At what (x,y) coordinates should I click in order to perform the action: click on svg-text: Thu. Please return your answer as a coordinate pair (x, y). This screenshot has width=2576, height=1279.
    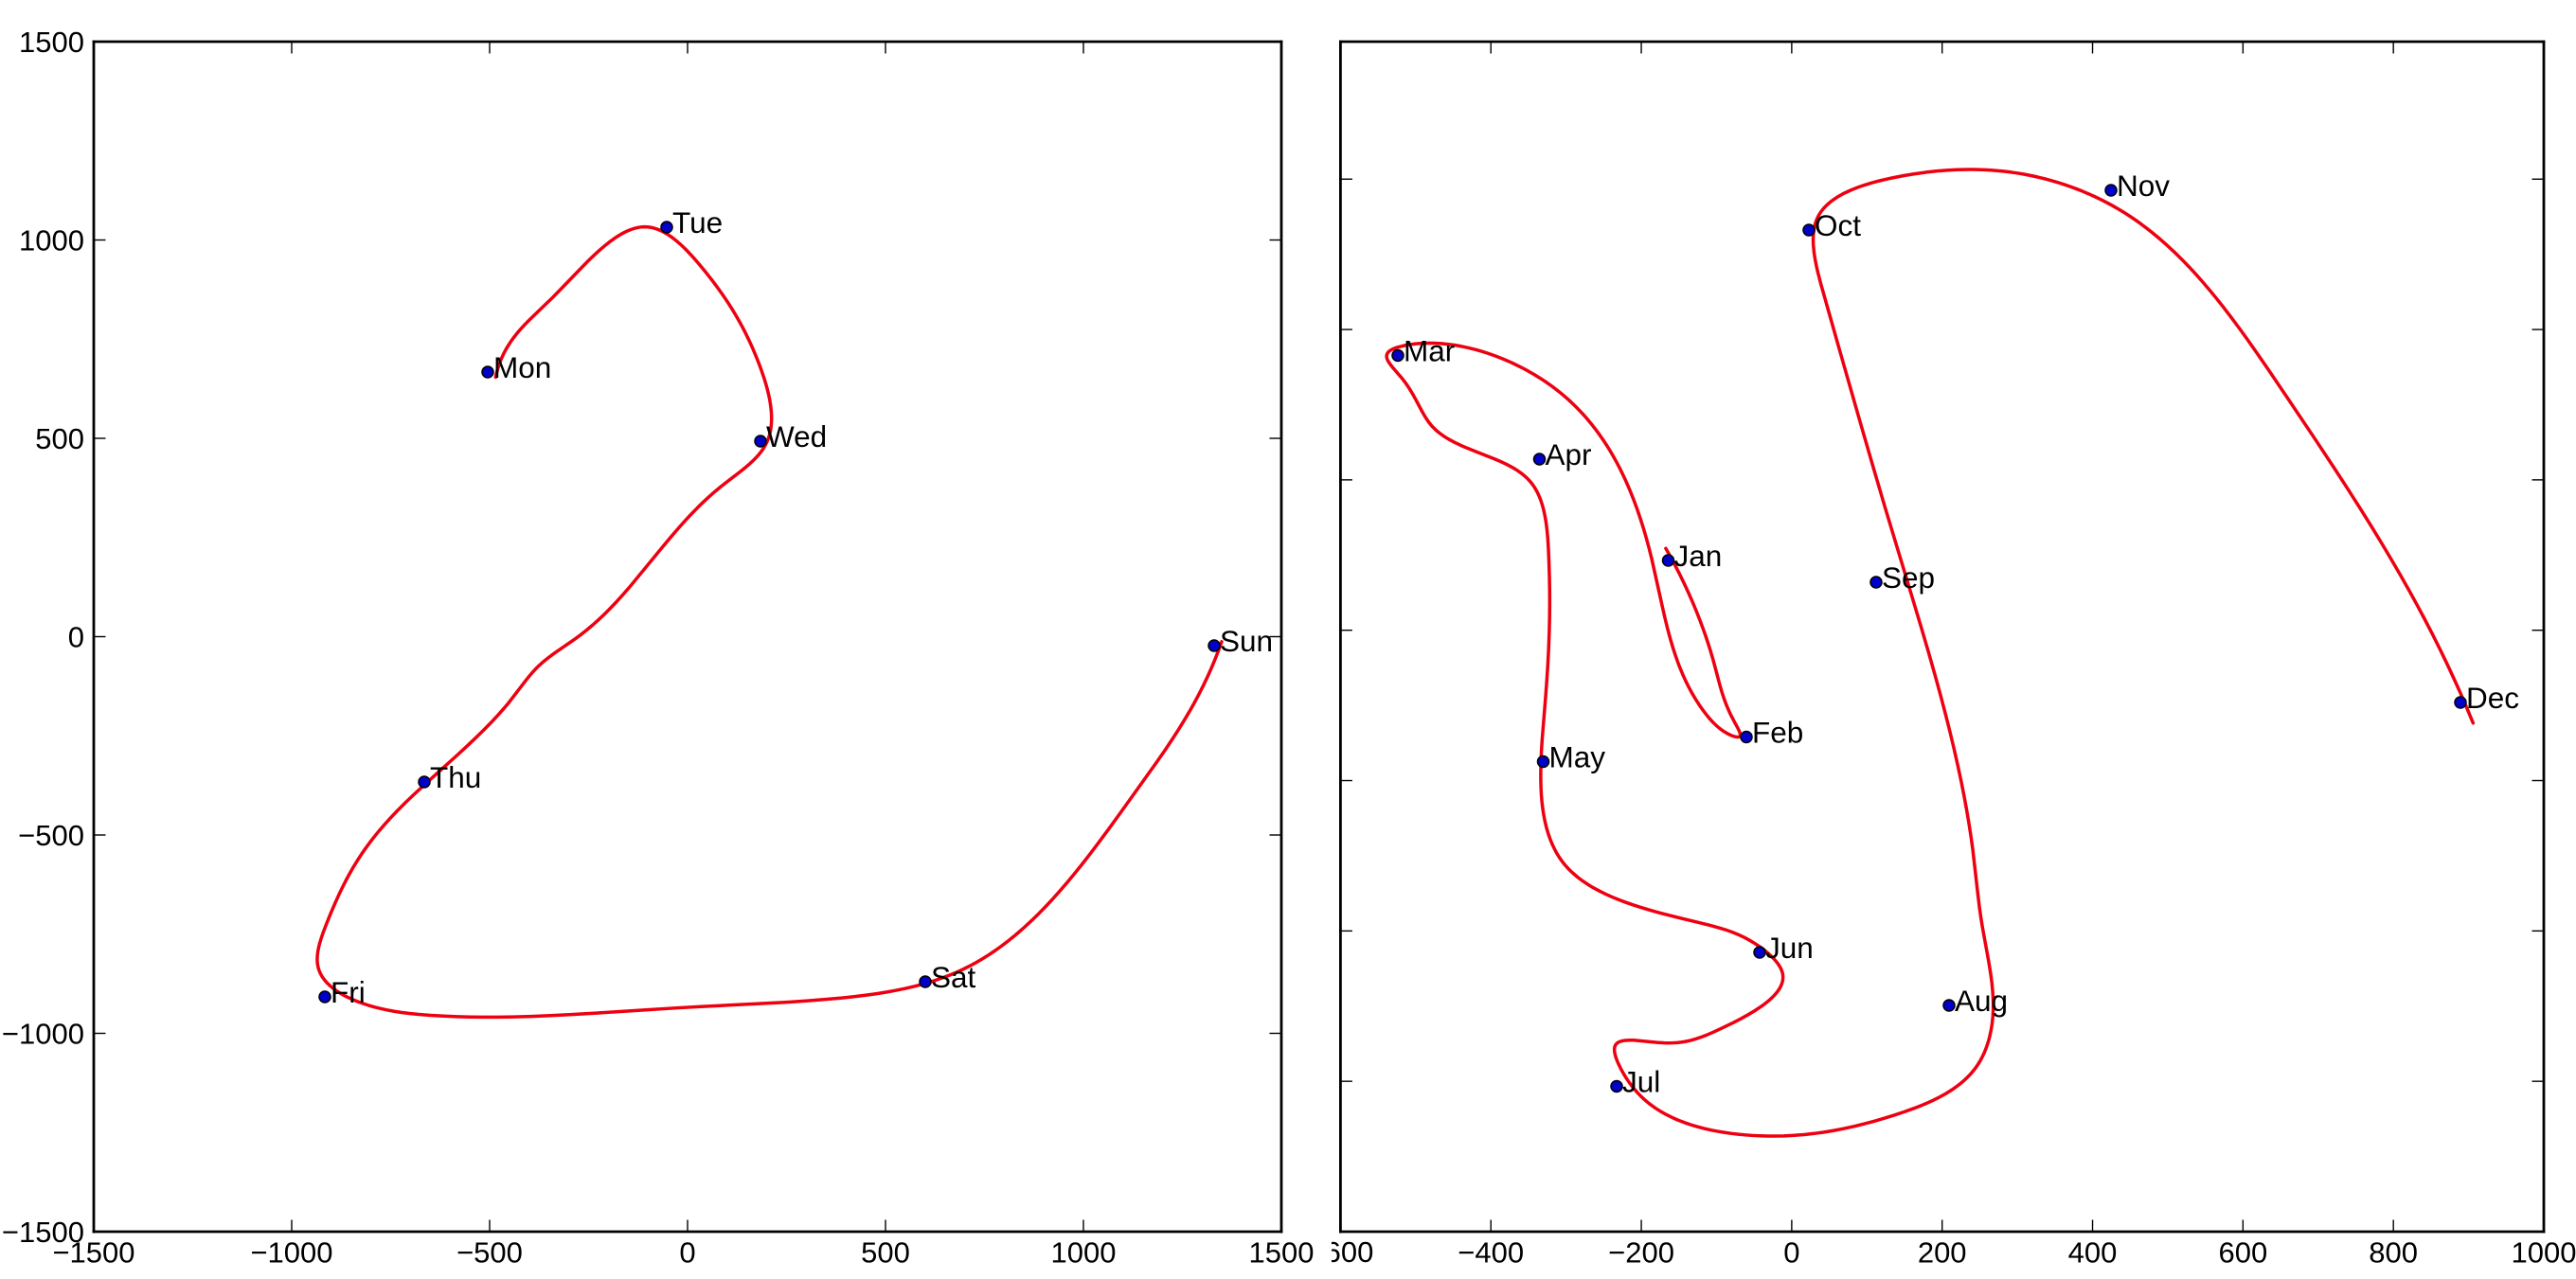
    Looking at the image, I should click on (455, 777).